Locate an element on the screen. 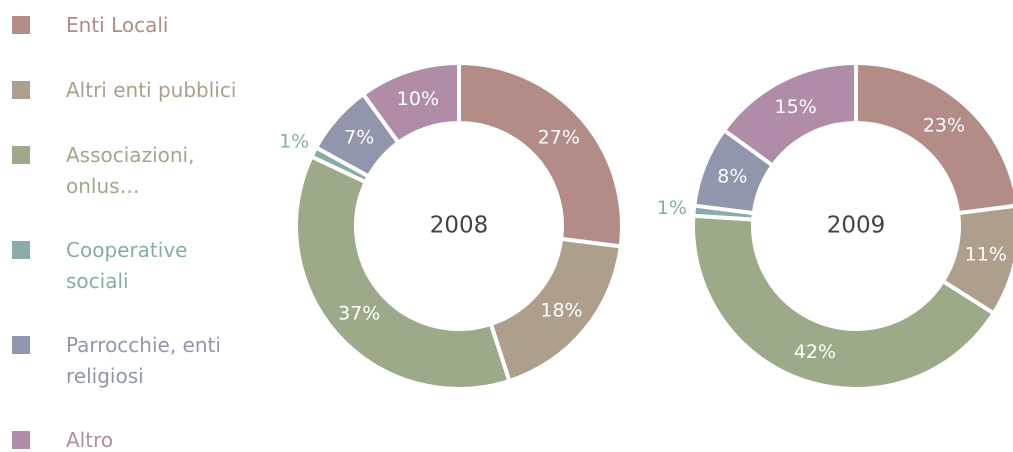 This screenshot has width=1013, height=452. legend-label: Parrocchie, enti religiosi is located at coordinates (143, 360).